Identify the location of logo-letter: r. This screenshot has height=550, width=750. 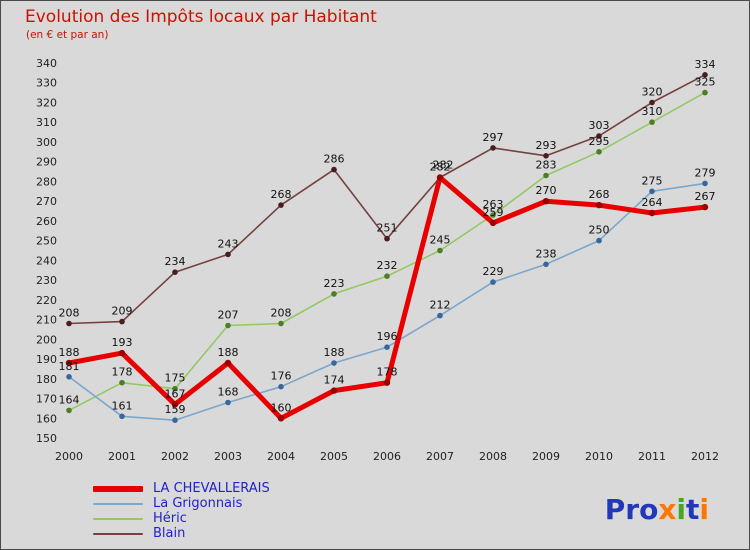
(632, 509).